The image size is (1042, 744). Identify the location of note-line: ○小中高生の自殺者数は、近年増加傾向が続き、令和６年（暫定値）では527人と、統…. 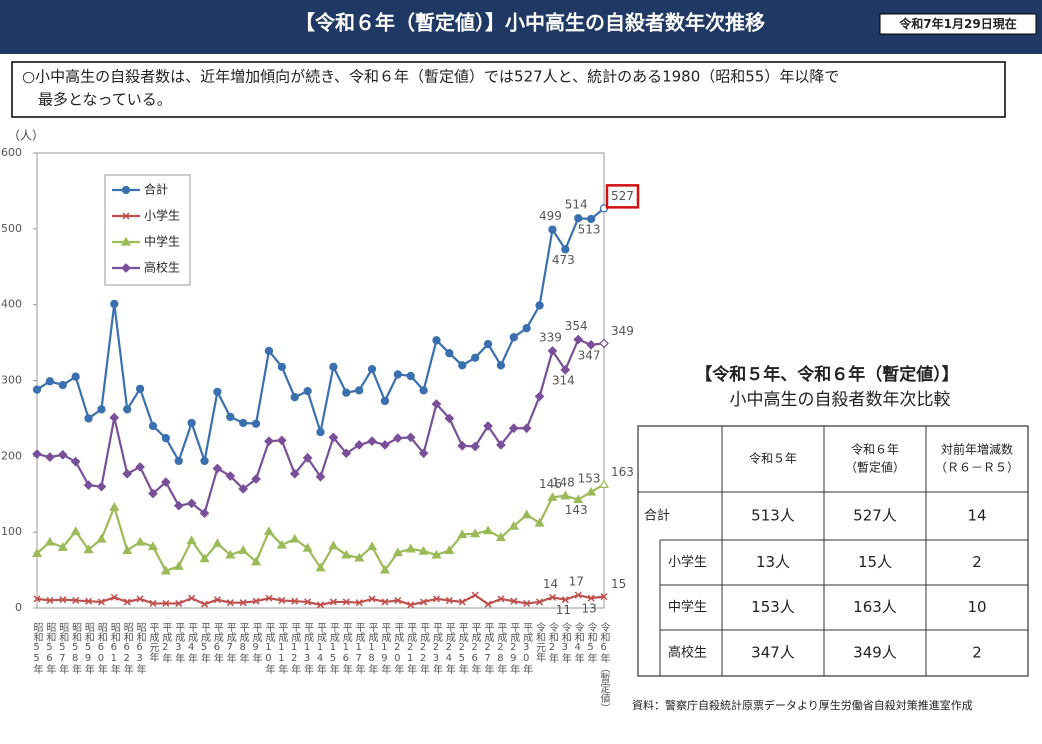
(430, 77).